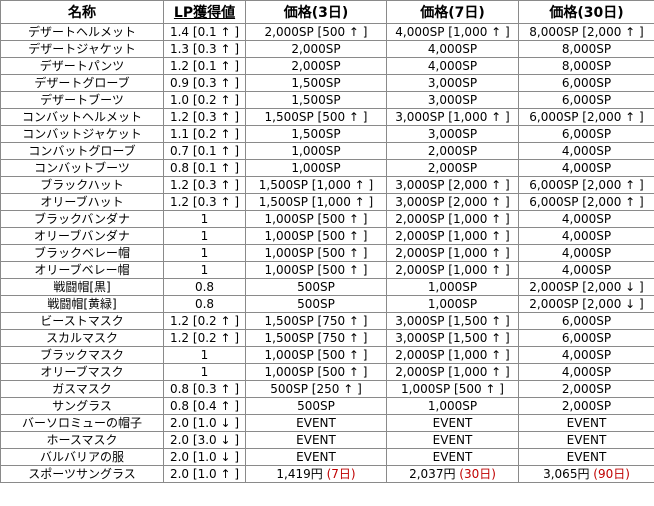  I want to click on cell-name: コンバットブーツ, so click(82, 168).